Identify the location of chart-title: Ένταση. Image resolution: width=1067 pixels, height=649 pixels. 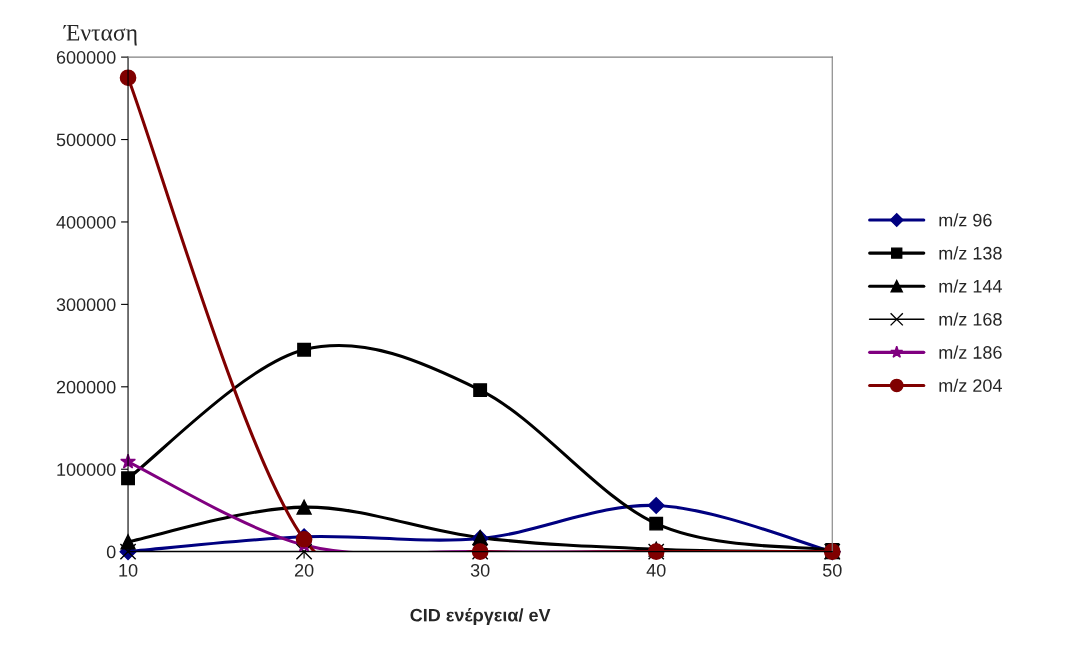
(100, 35).